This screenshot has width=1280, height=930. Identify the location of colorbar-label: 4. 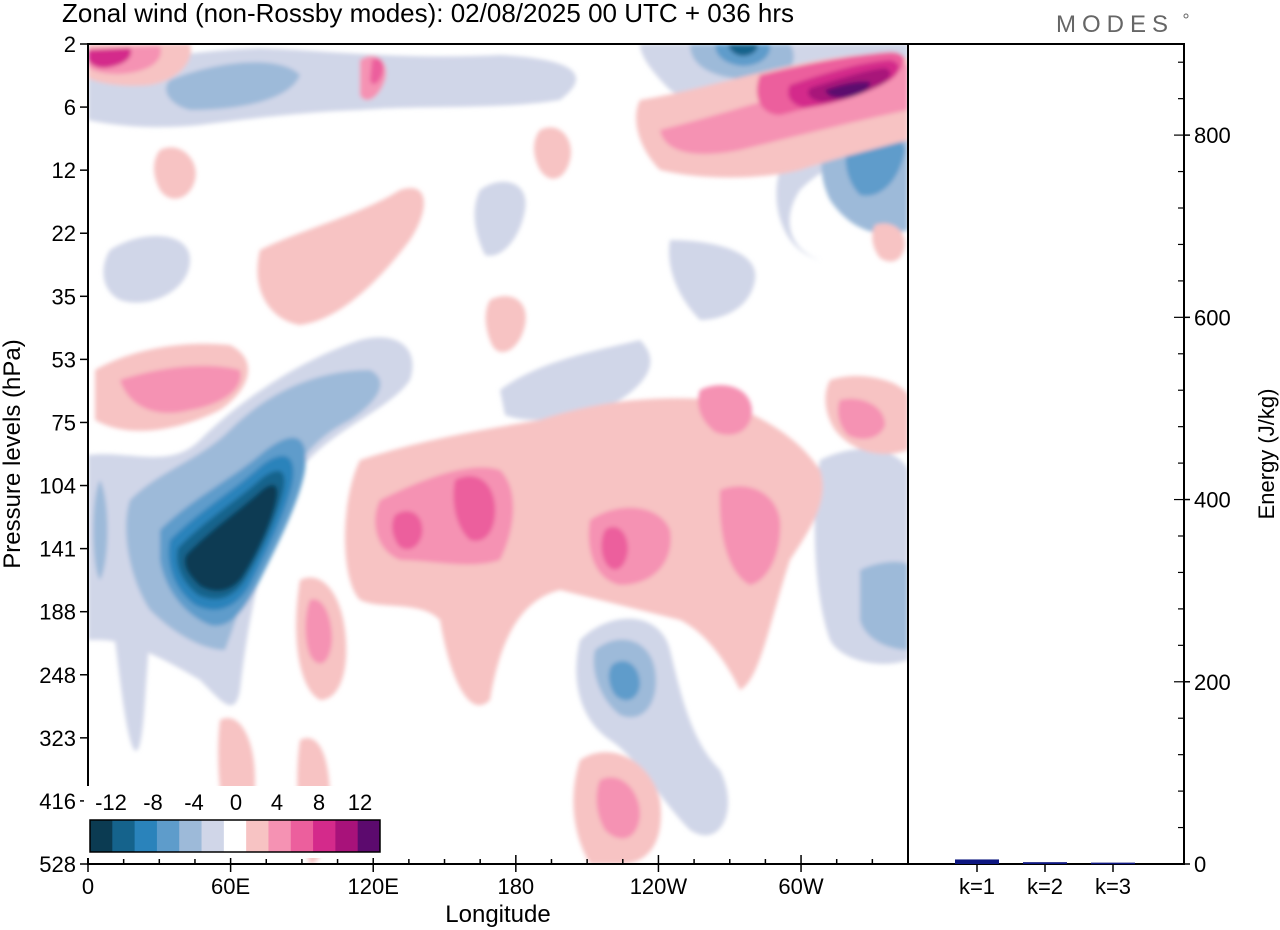
(277, 802).